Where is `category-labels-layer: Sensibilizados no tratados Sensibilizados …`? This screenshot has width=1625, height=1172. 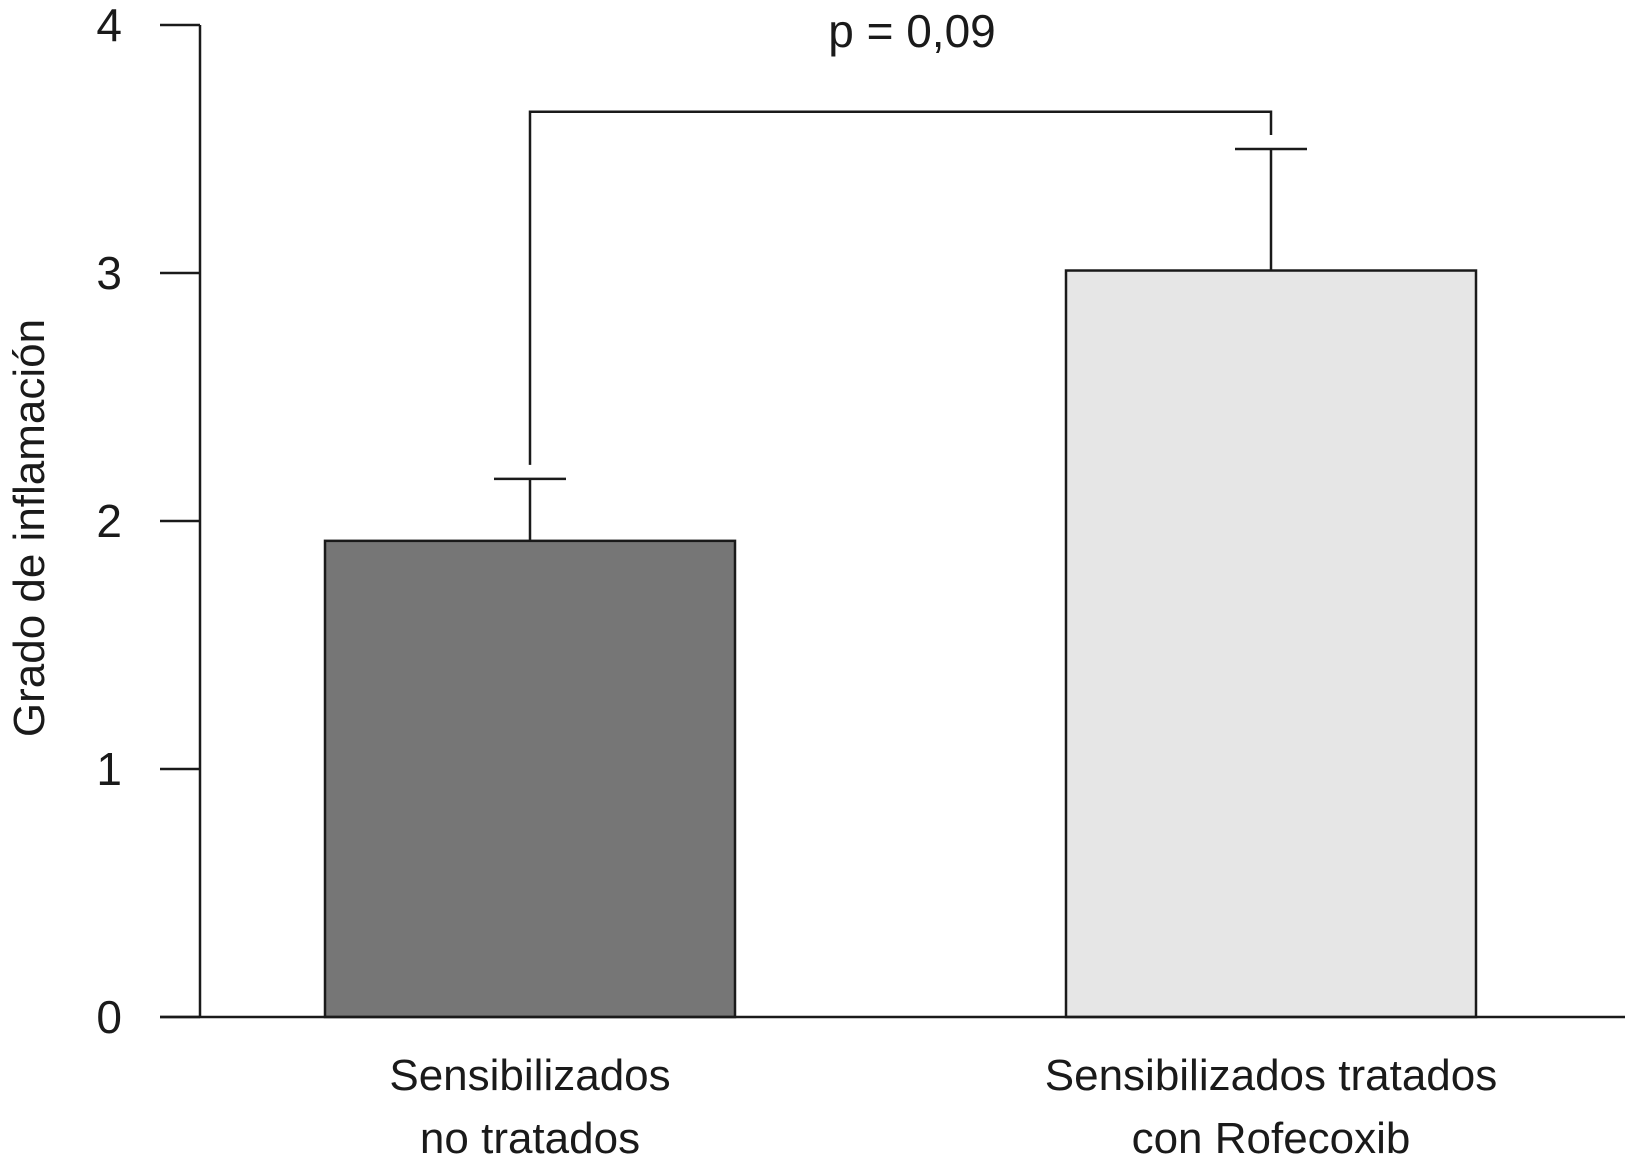 category-labels-layer: Sensibilizados no tratados Sensibilizados … is located at coordinates (943, 1107).